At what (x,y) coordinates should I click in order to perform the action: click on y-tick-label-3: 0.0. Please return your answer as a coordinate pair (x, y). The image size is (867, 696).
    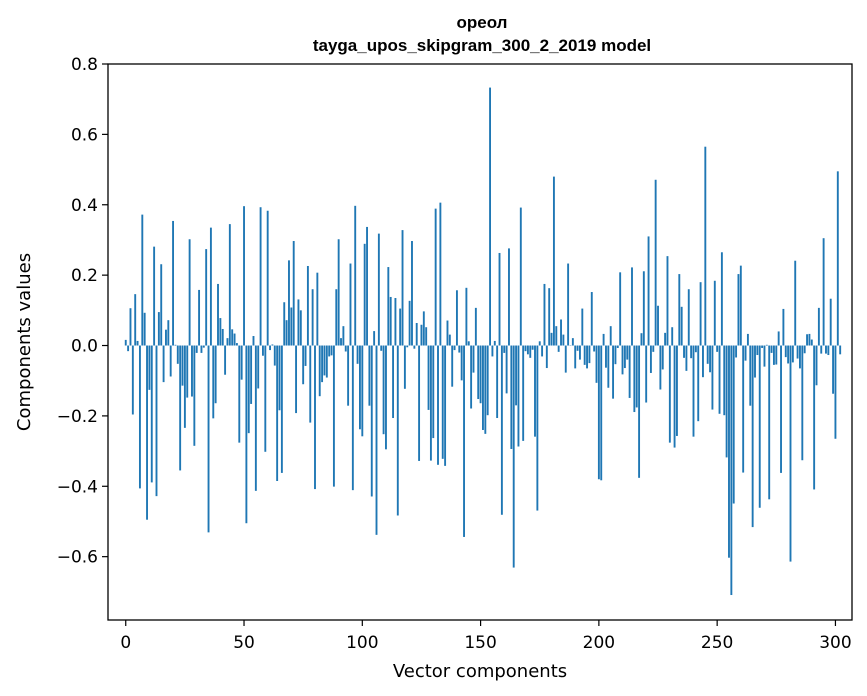
    Looking at the image, I should click on (84, 347).